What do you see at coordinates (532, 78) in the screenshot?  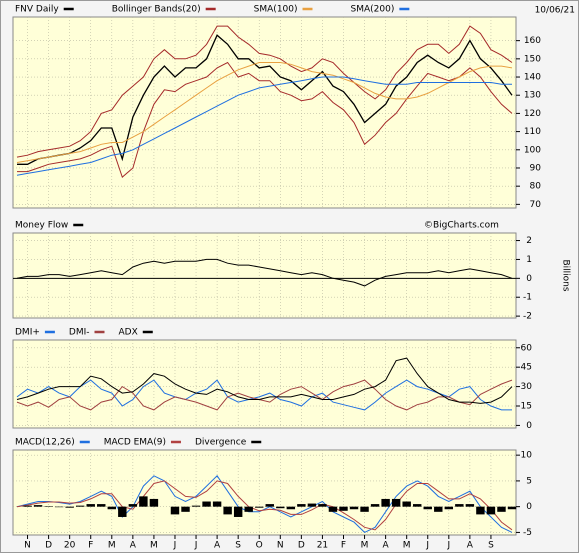 I see `y-tick-label: 140` at bounding box center [532, 78].